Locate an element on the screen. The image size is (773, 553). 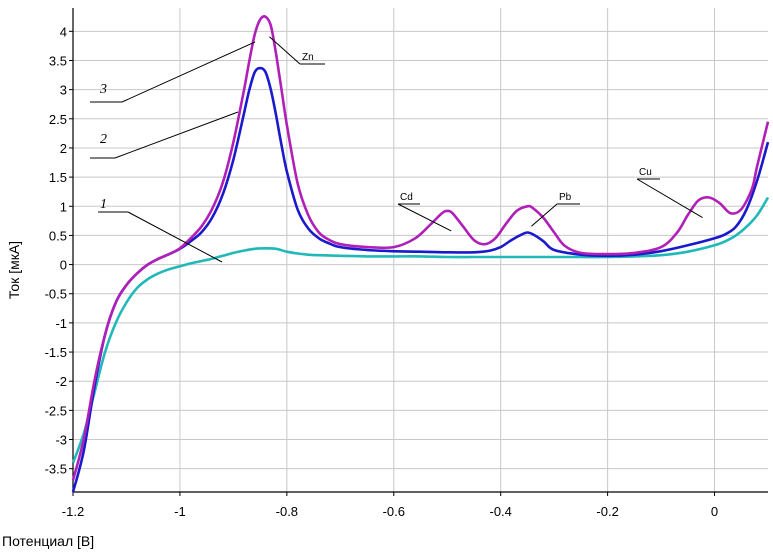
curve-labels-group: 1 2 3 is located at coordinates (173, 152).